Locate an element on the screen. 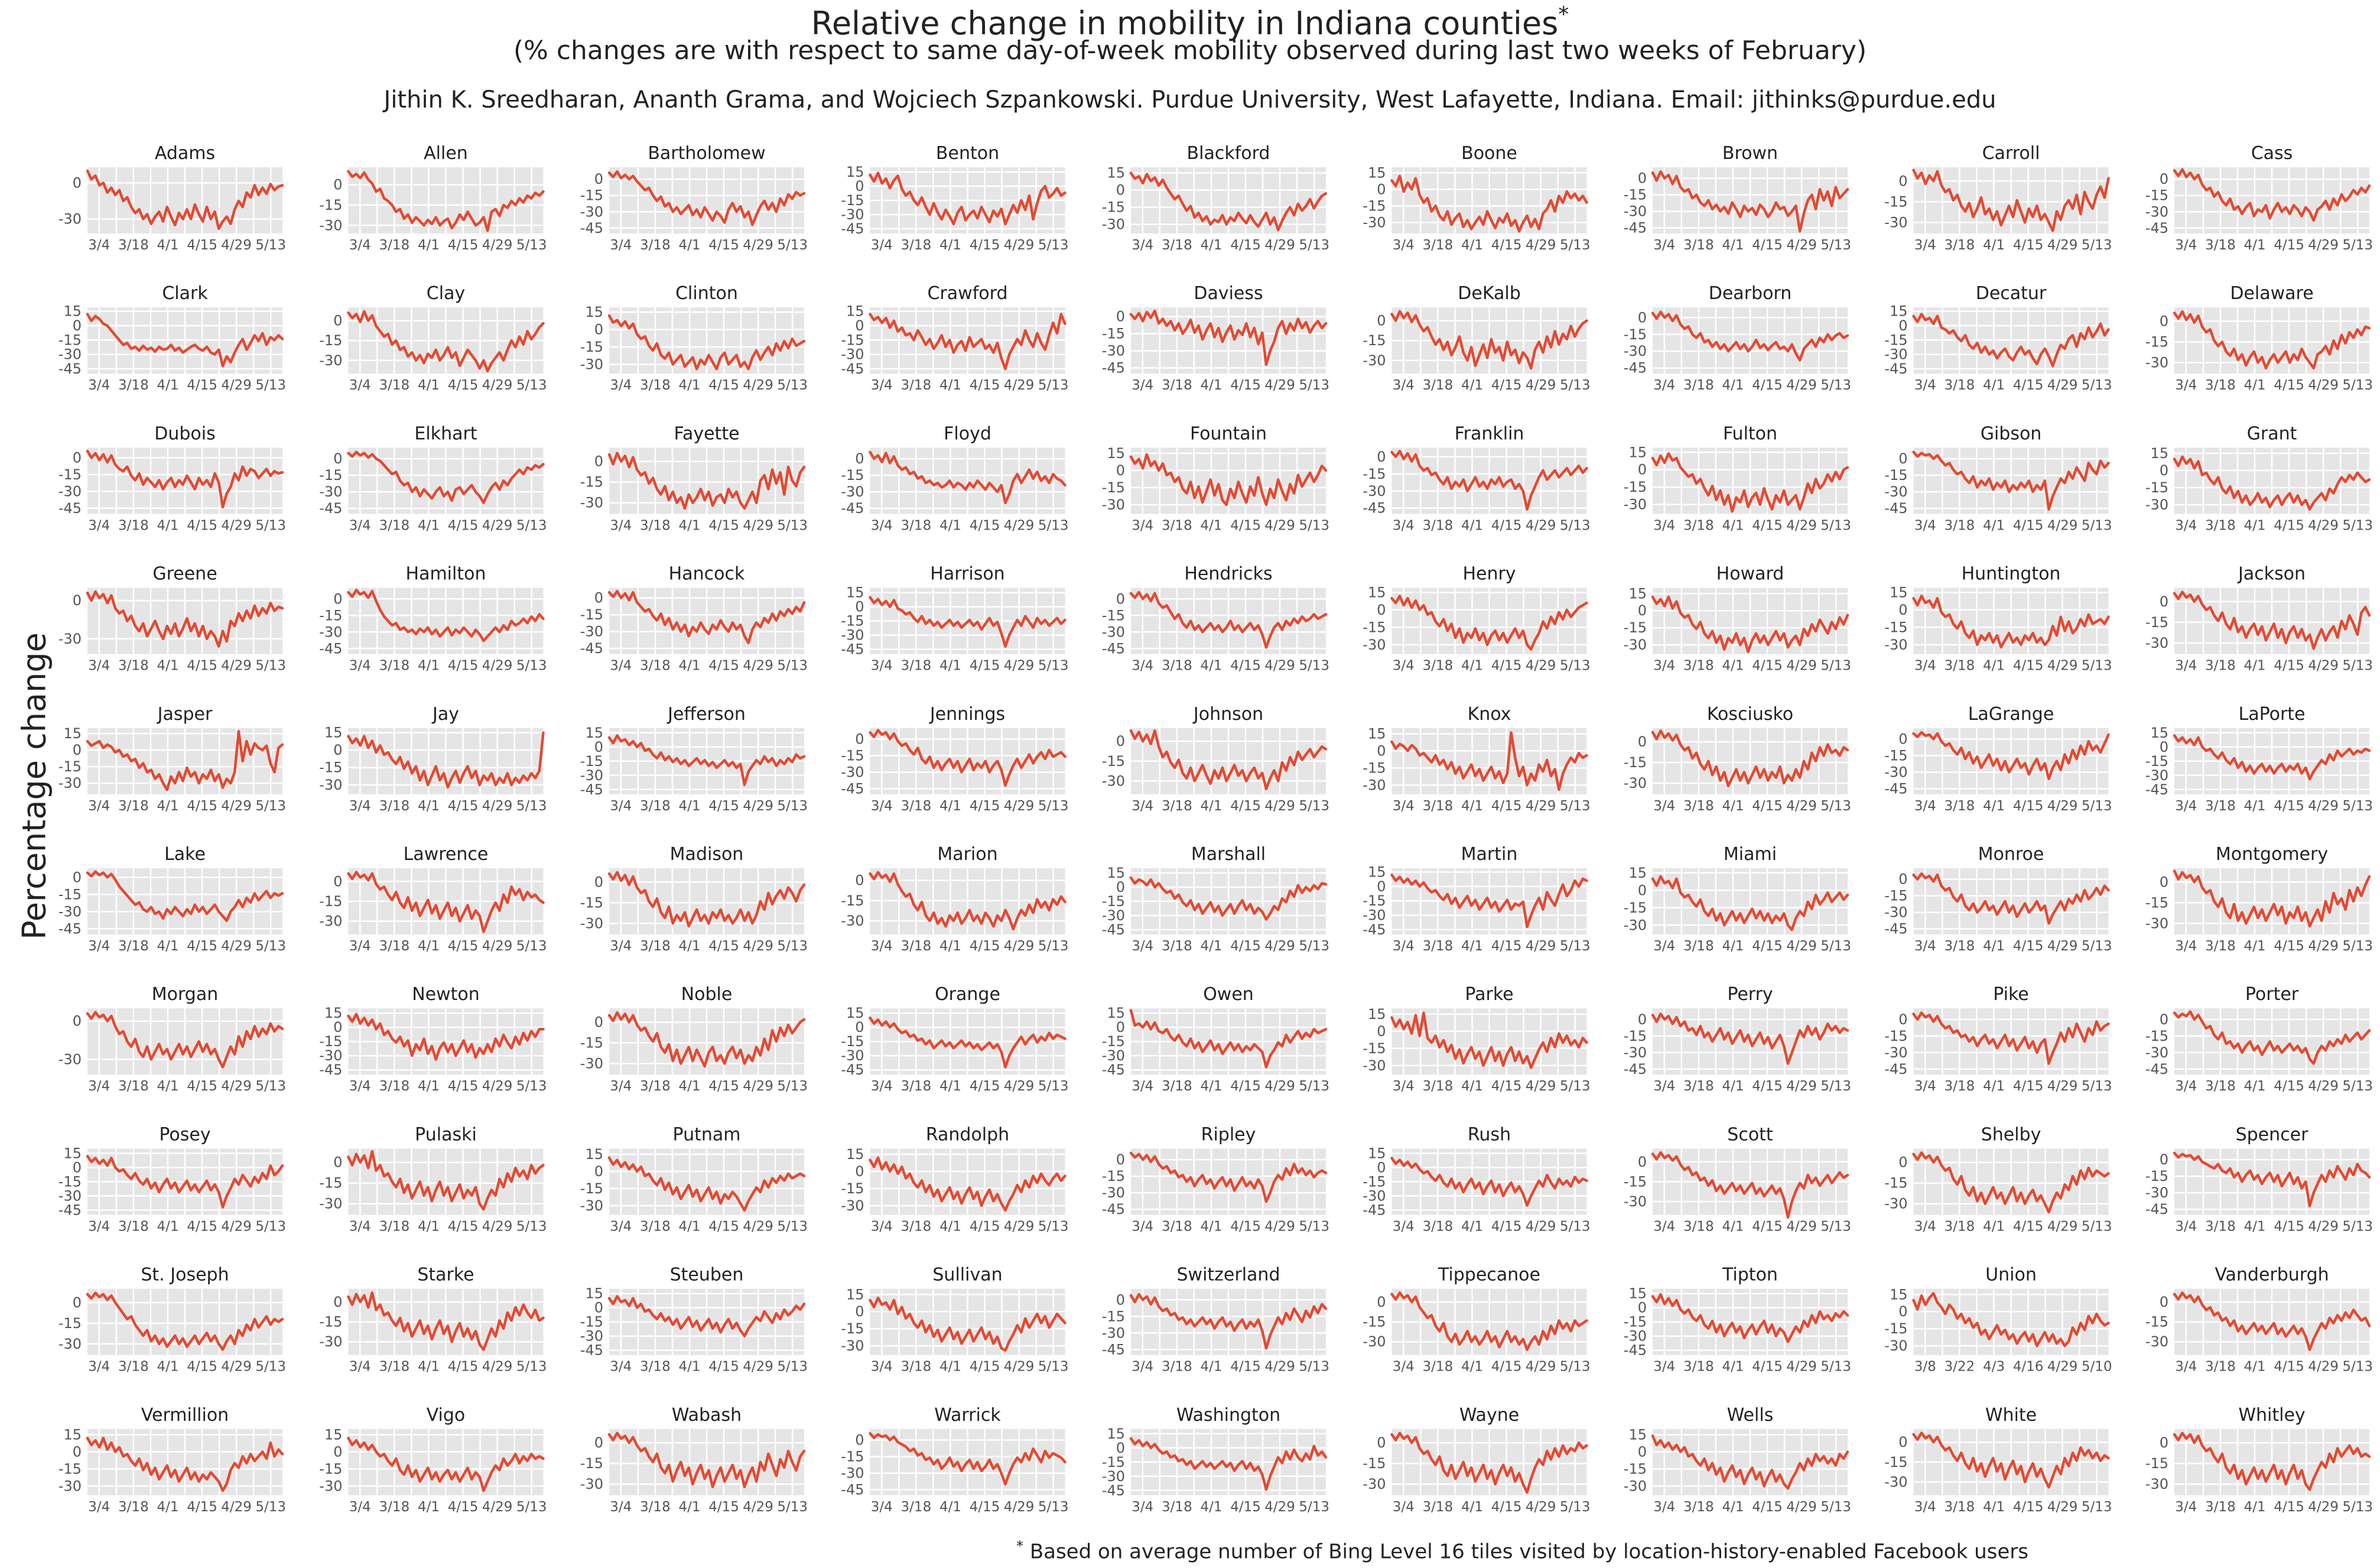  series-line-owen is located at coordinates (1228, 1039).